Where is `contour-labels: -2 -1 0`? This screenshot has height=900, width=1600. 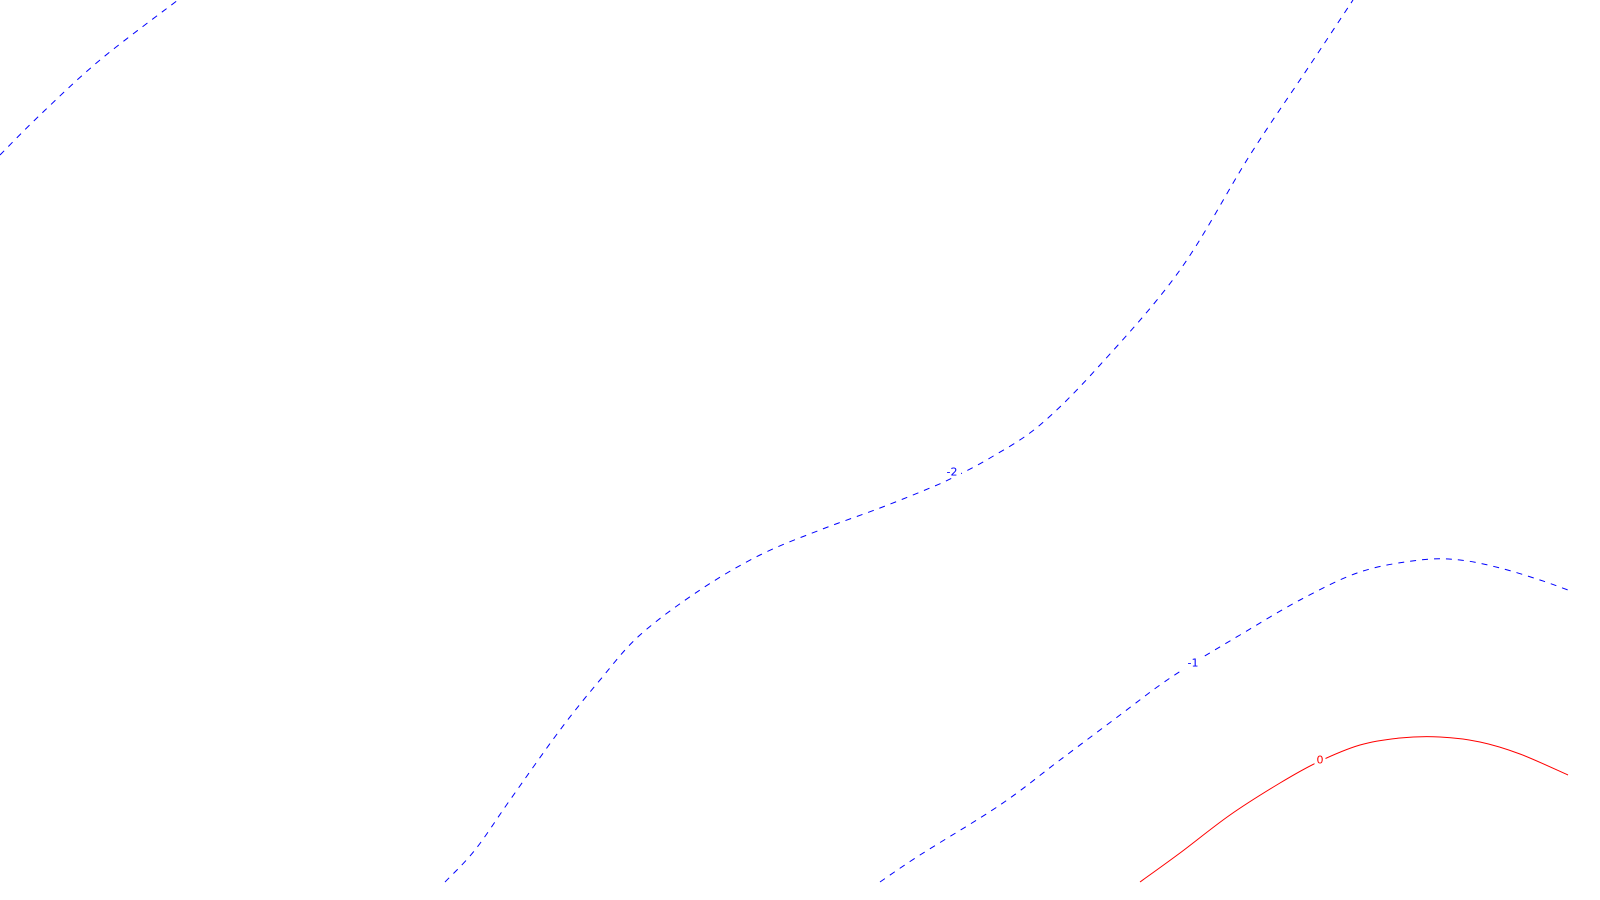
contour-labels: -2 -1 0 is located at coordinates (1134, 616).